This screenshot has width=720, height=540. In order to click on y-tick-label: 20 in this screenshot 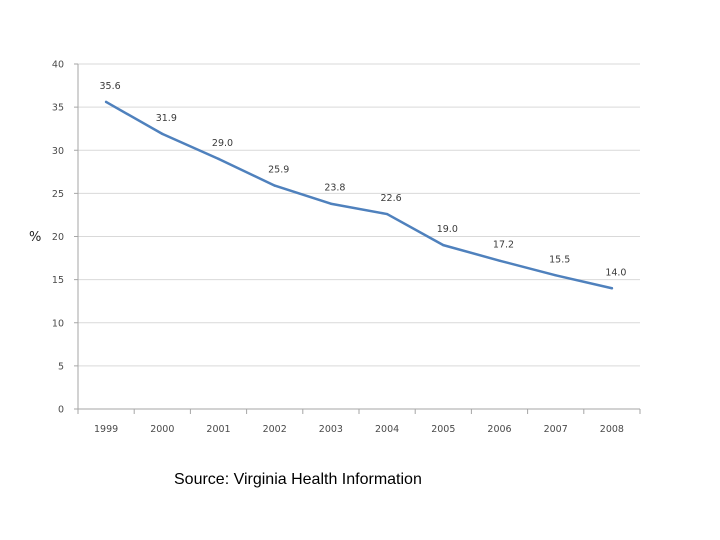, I will do `click(58, 237)`.